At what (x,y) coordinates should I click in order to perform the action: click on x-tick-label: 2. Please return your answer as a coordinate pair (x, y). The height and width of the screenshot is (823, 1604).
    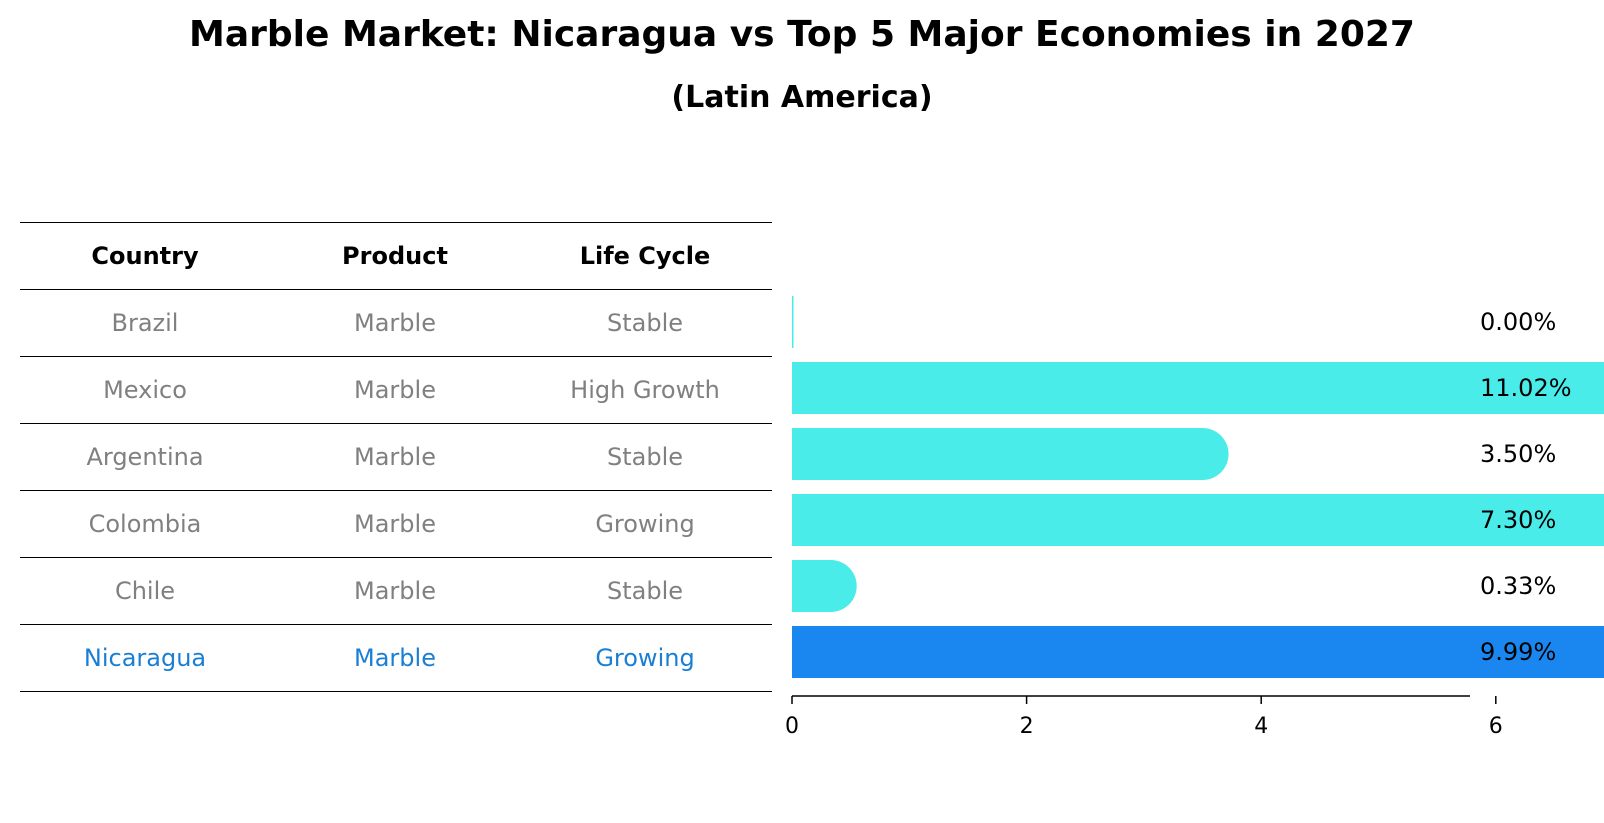
    Looking at the image, I should click on (1027, 726).